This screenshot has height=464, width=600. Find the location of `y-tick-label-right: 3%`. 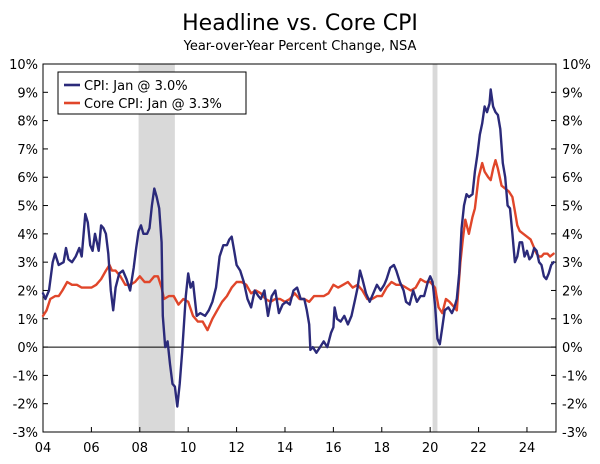

y-tick-label-right: 3% is located at coordinates (572, 263).